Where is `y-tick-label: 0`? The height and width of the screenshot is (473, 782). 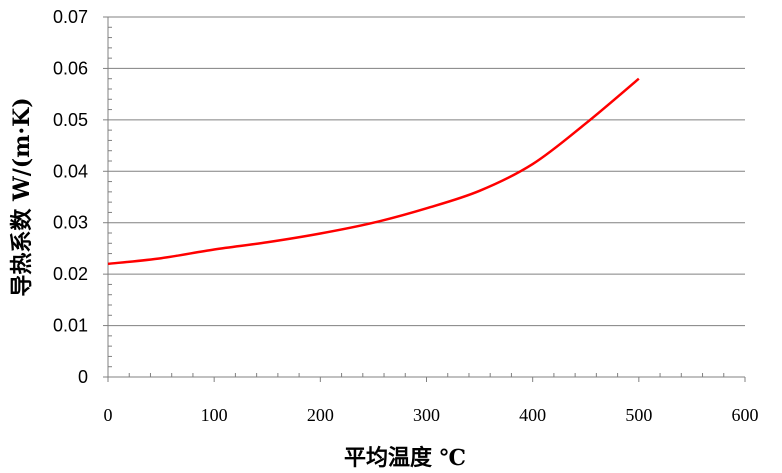
y-tick-label: 0 is located at coordinates (83, 377).